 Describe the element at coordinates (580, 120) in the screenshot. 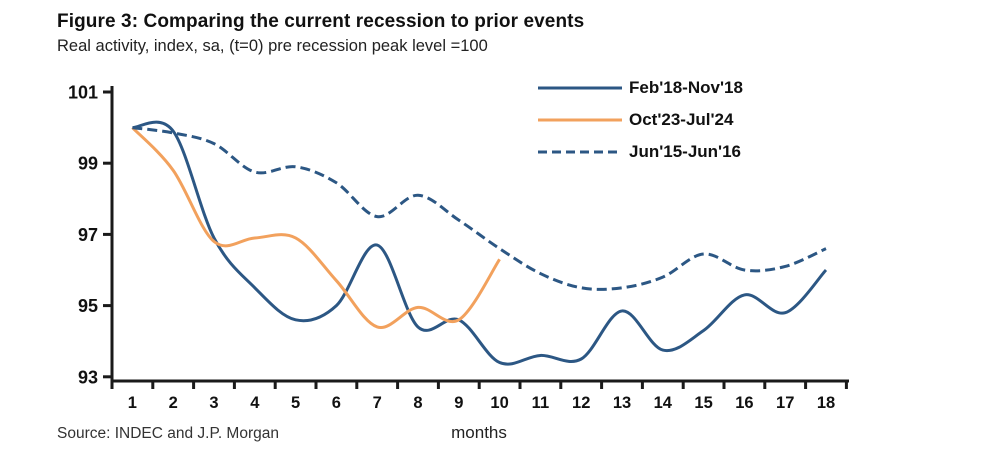

I see `legend-line-solid-orange-icon` at that location.